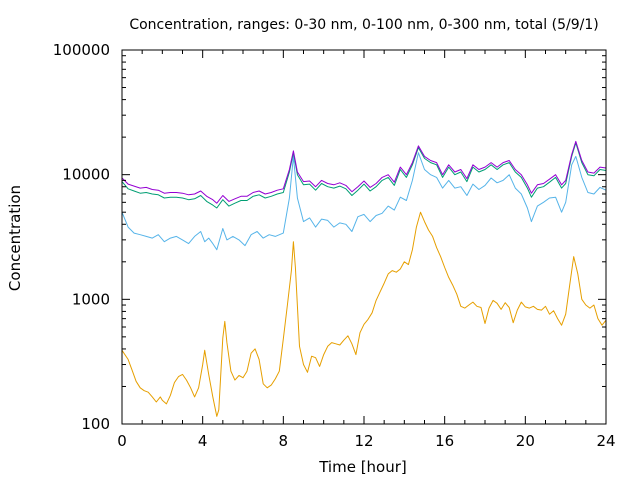  I want to click on x-tick-label: 8, so click(284, 441).